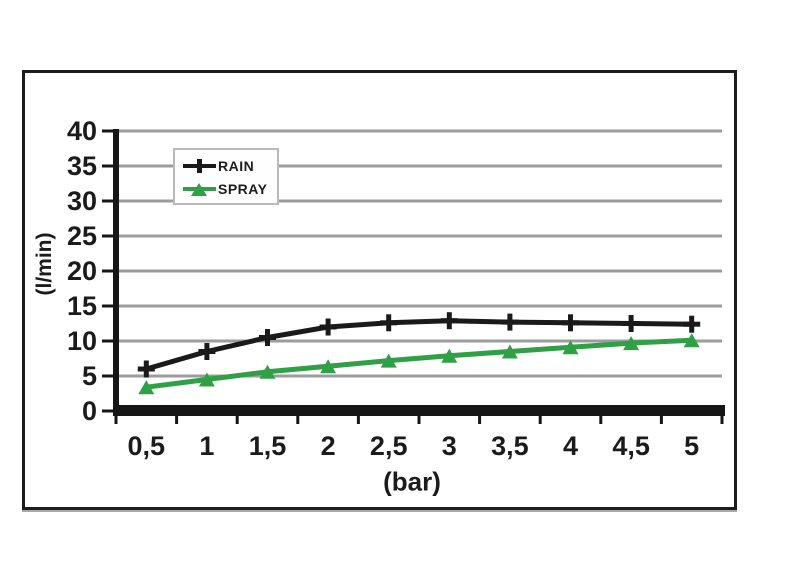 The image size is (800, 570). I want to click on y-tick-label: 15, so click(82, 306).